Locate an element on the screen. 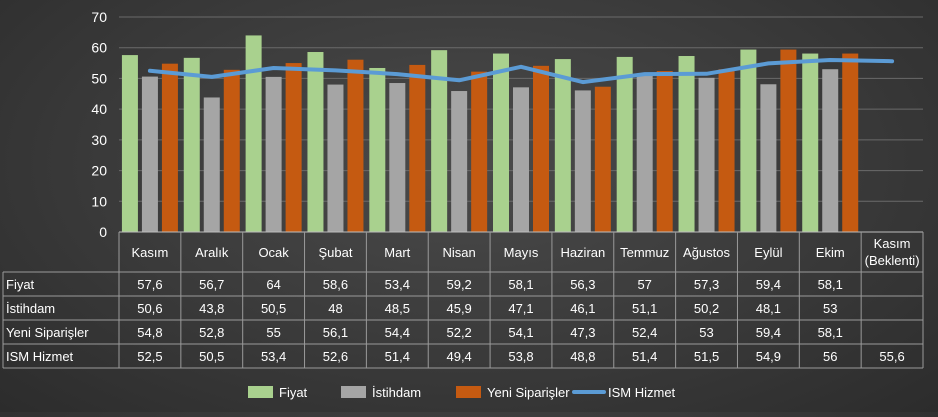 This screenshot has height=417, width=938. row-label-ism-hizmet: ISM Hizmet is located at coordinates (40, 356).